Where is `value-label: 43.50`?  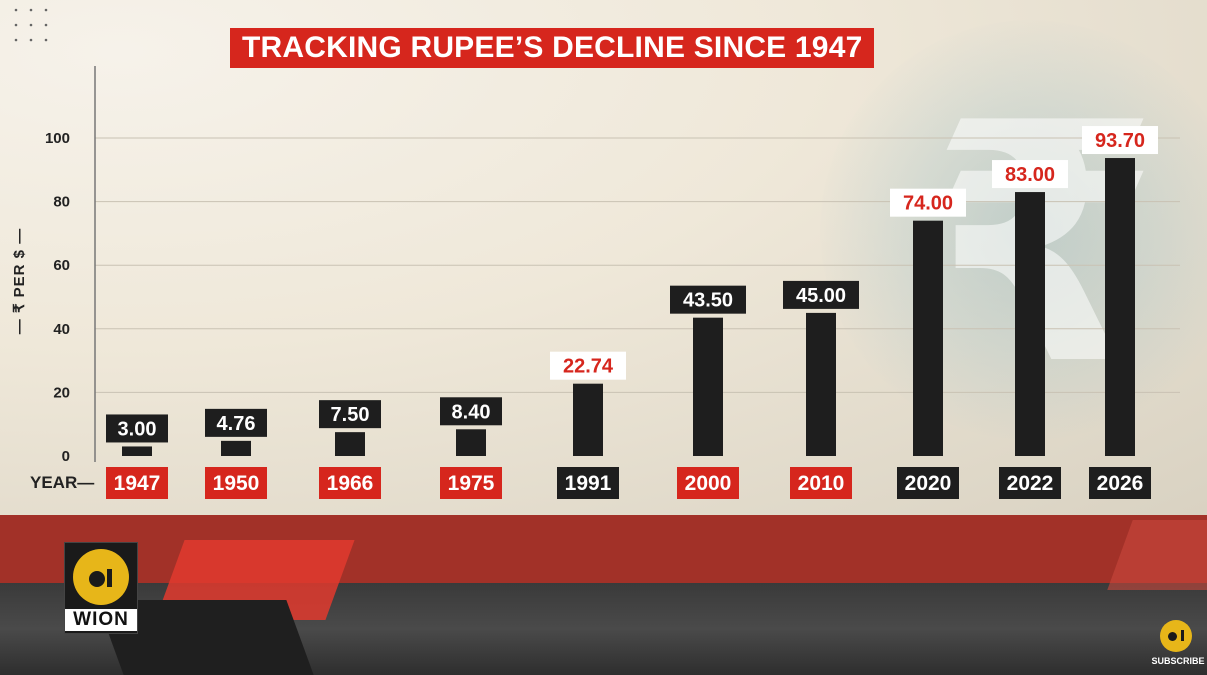 value-label: 43.50 is located at coordinates (708, 301).